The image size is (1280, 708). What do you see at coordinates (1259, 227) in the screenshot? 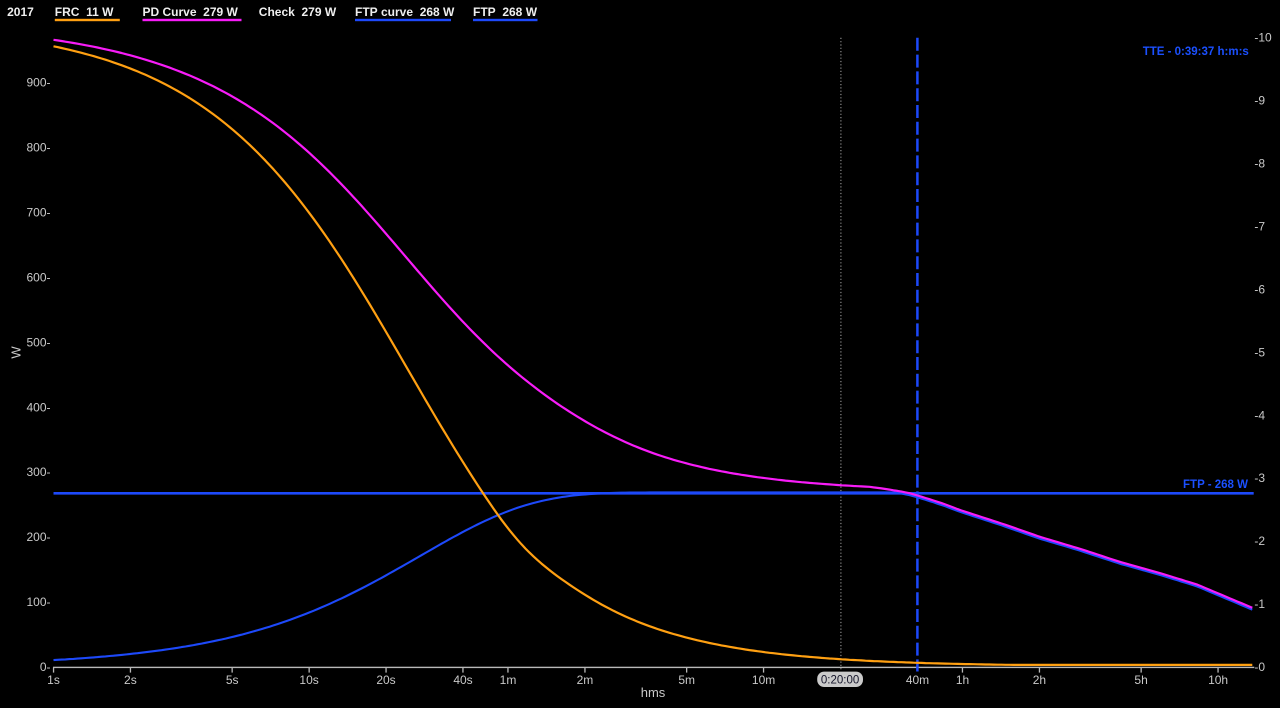
I see `svg-text: -7` at bounding box center [1259, 227].